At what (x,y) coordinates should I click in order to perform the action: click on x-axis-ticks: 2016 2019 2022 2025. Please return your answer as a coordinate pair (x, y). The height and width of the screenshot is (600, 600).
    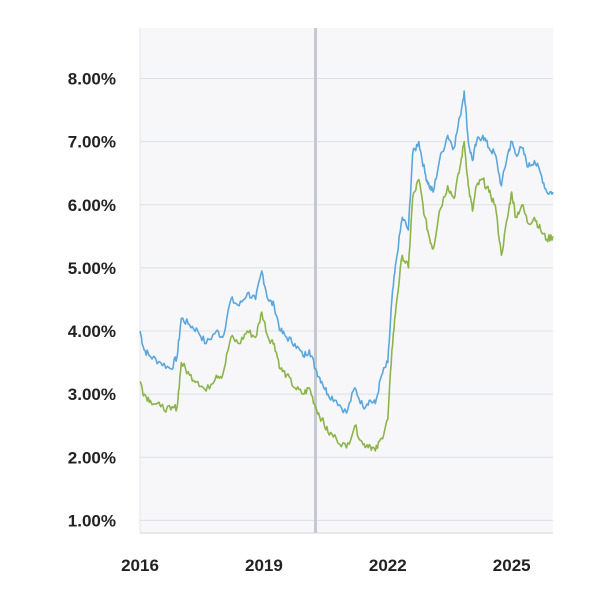
    Looking at the image, I should click on (326, 565).